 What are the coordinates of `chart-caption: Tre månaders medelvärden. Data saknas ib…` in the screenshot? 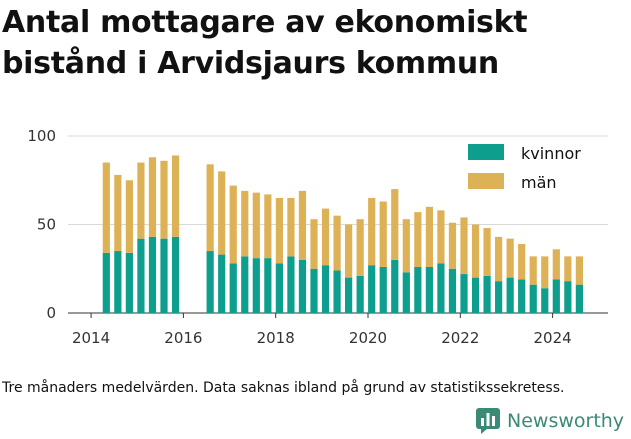 It's located at (283, 388).